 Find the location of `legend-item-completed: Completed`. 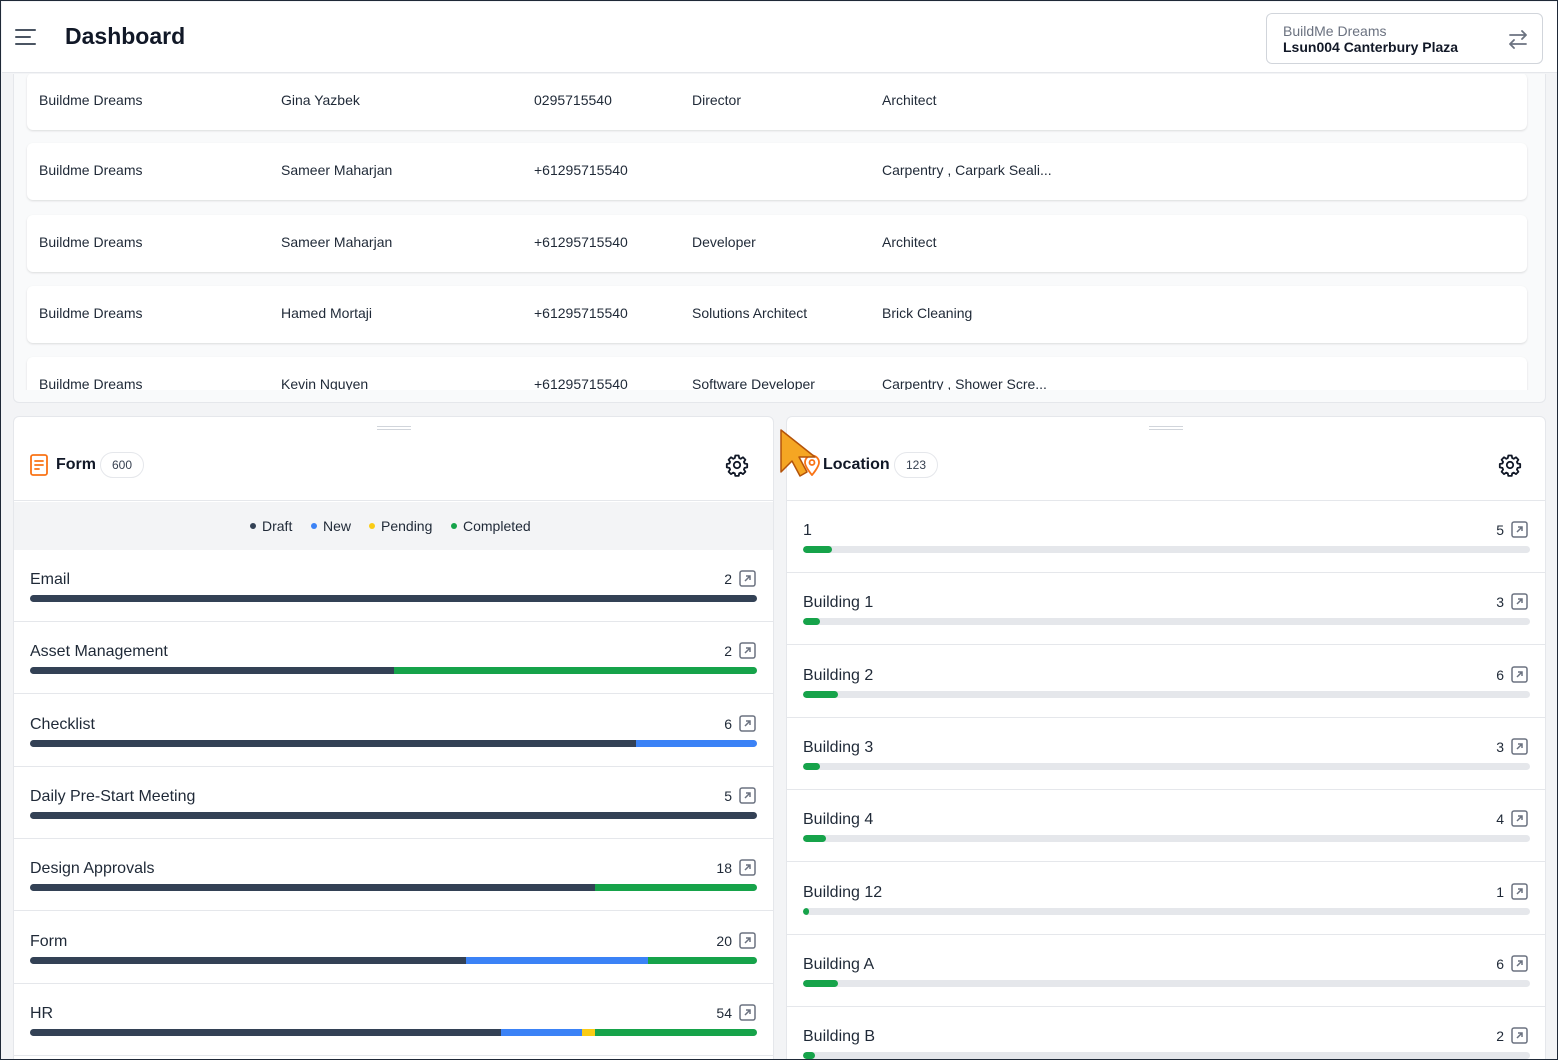

legend-item-completed: Completed is located at coordinates (491, 526).